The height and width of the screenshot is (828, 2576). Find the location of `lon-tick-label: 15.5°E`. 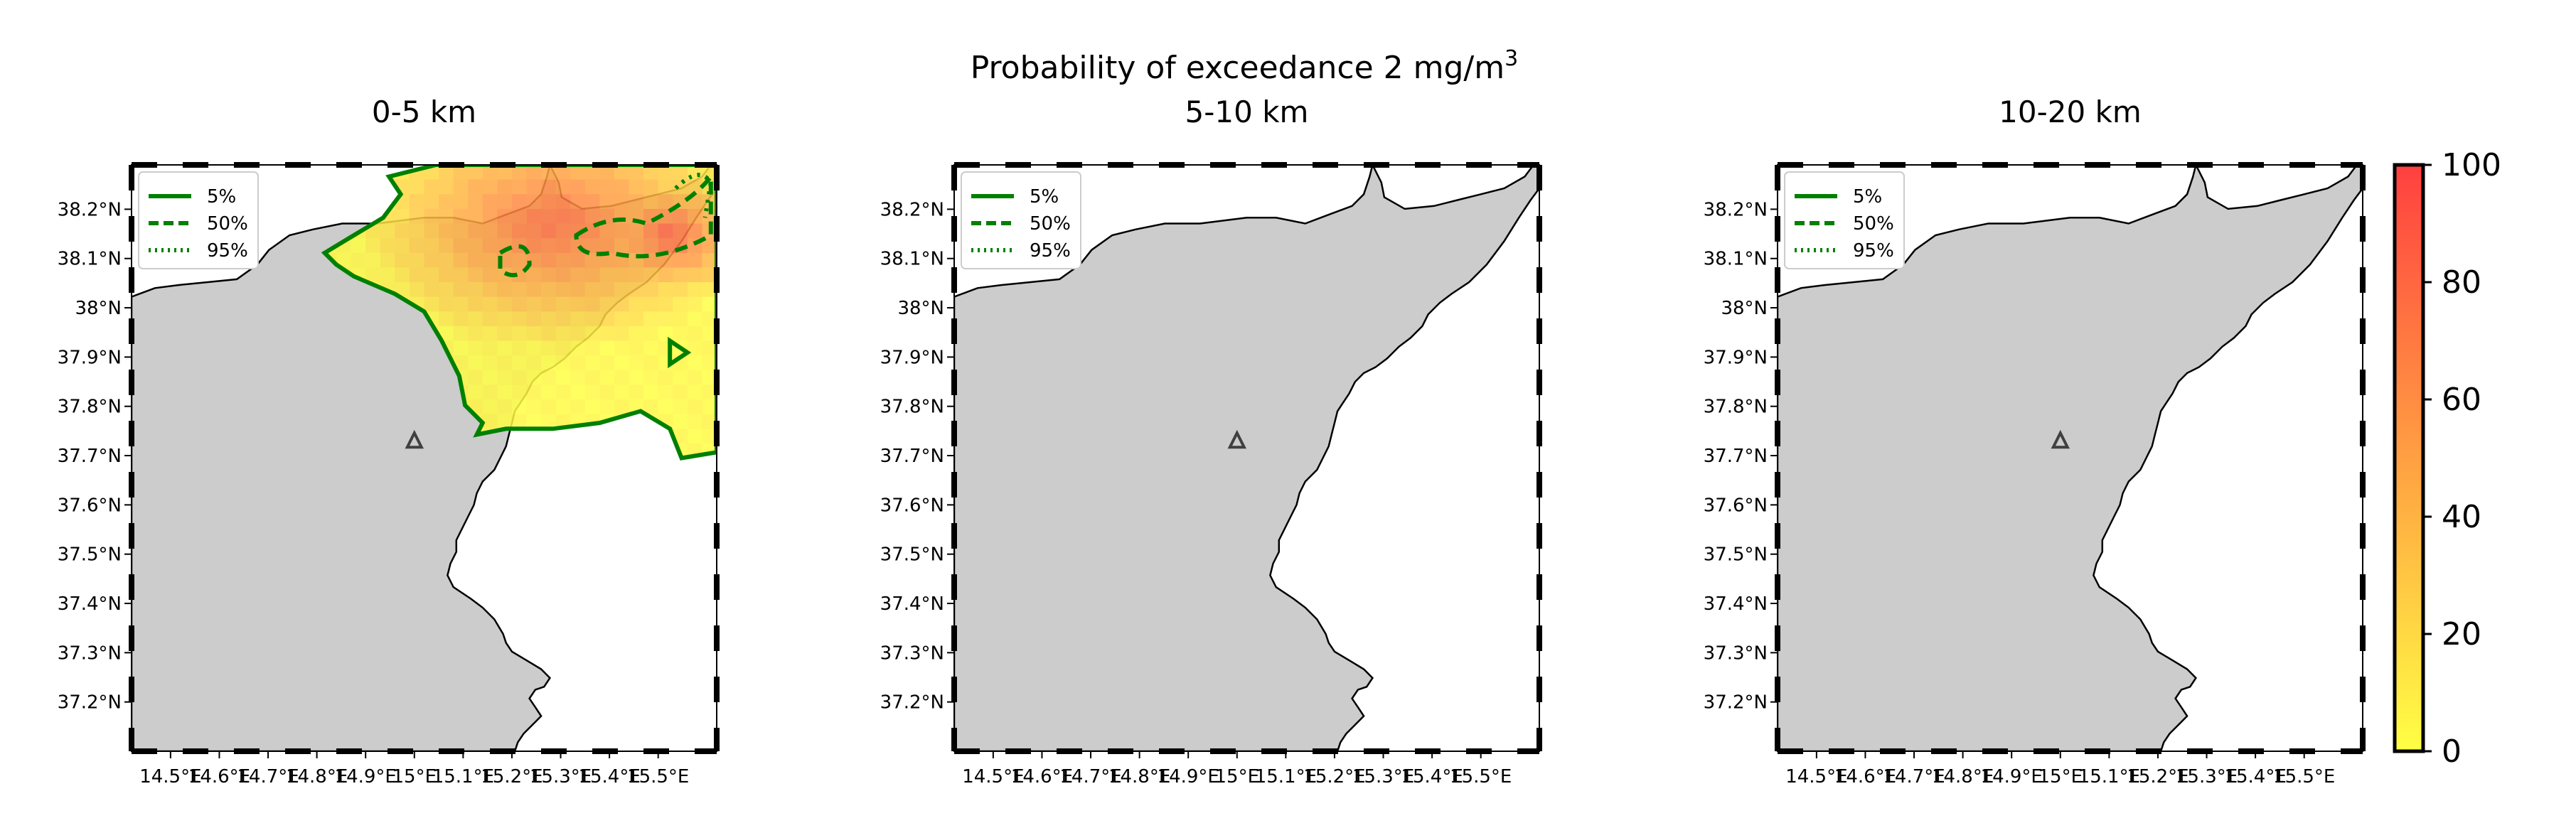

lon-tick-label: 15.5°E is located at coordinates (1481, 776).